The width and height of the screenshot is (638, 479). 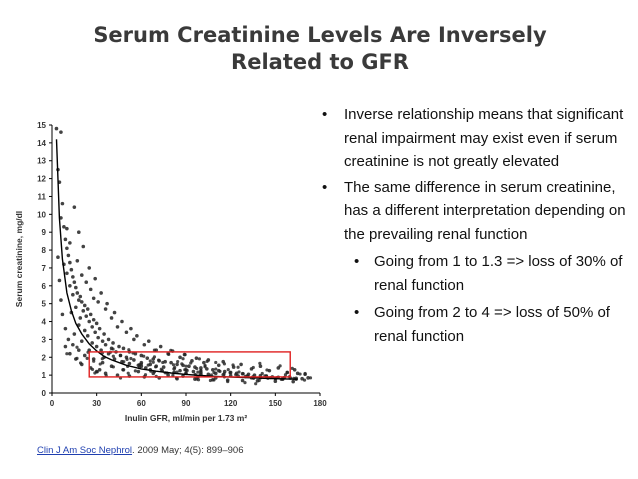 I want to click on citation-details: . 2009 May; 4(5): 899–906, so click(x=188, y=450).